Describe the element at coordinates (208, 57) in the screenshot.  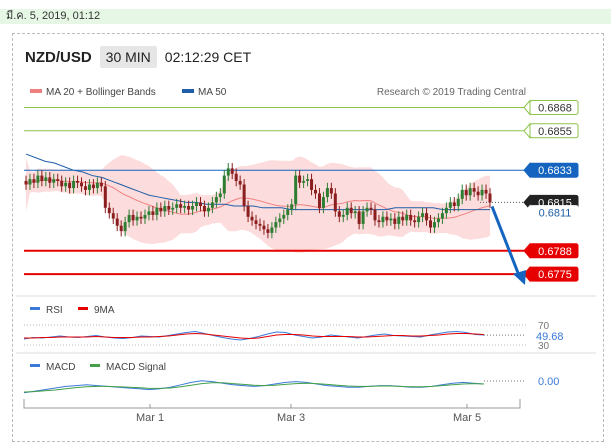
I see `time-label: 02:12:29 CET` at that location.